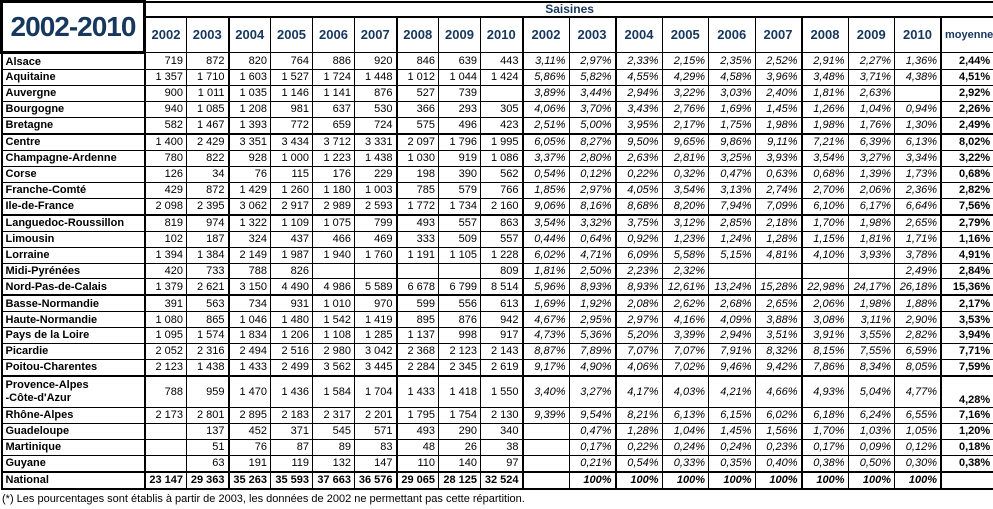  What do you see at coordinates (966, 126) in the screenshot?
I see `moyenne-cell: 2,49%` at bounding box center [966, 126].